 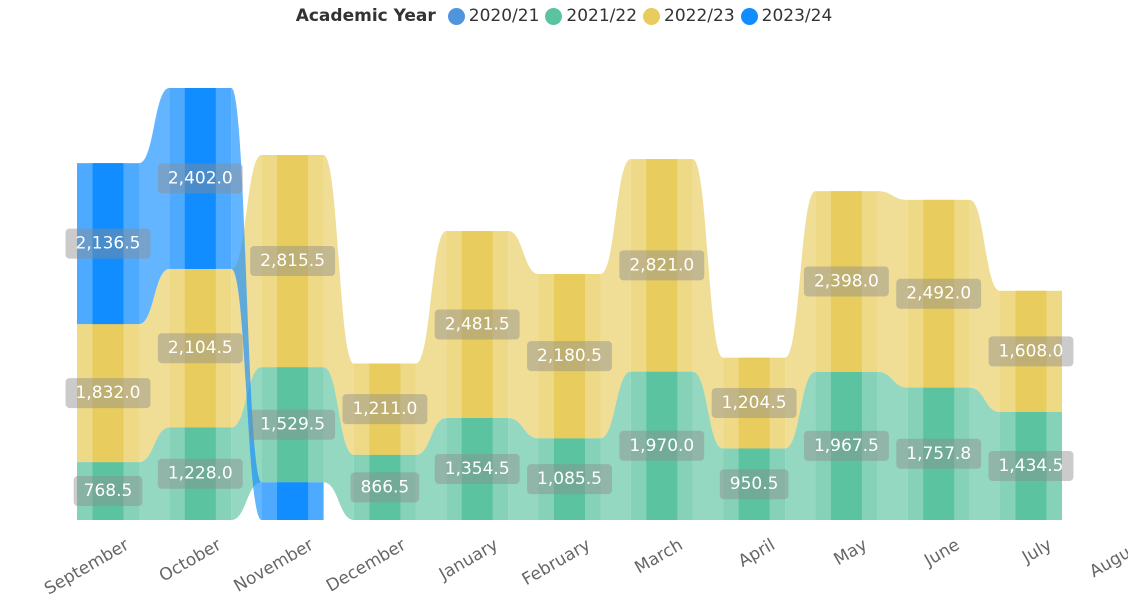 I want to click on data-label: 2,815.5, so click(x=292, y=261).